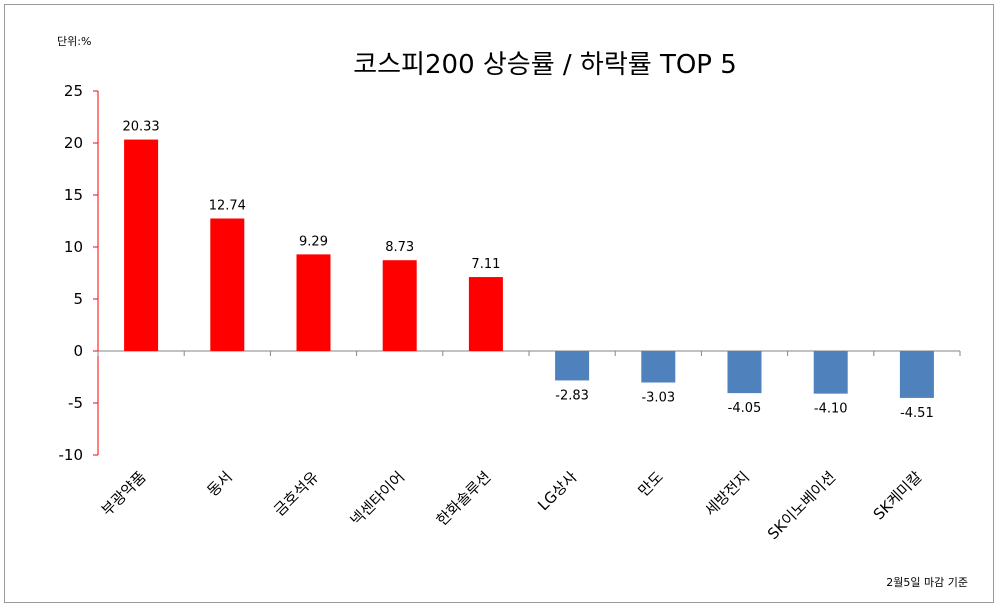 The width and height of the screenshot is (1000, 609). Describe the element at coordinates (140, 127) in the screenshot. I see `data-label: 20.33` at that location.